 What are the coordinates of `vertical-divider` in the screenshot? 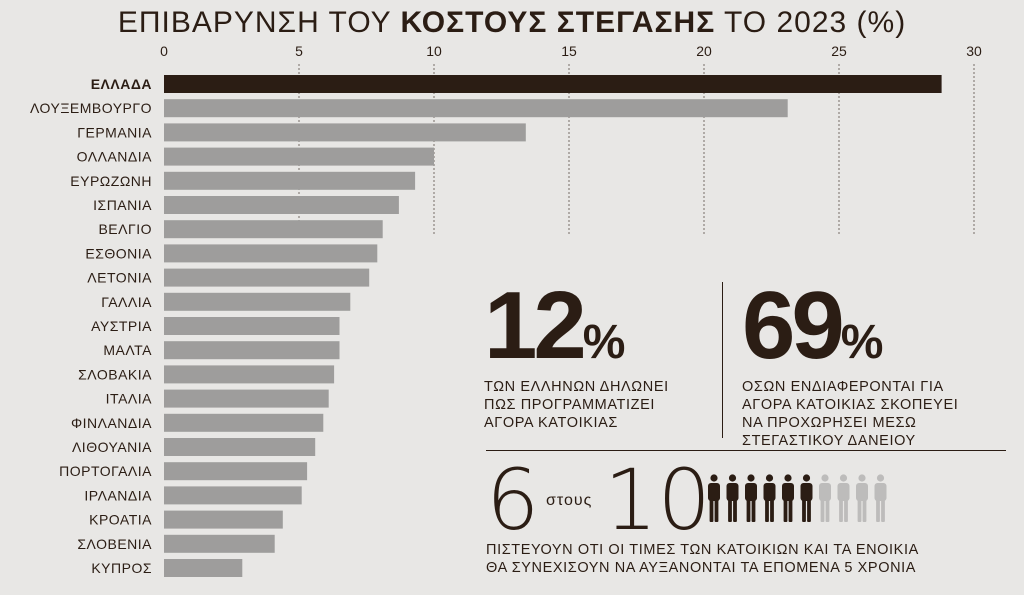 It's located at (722, 360).